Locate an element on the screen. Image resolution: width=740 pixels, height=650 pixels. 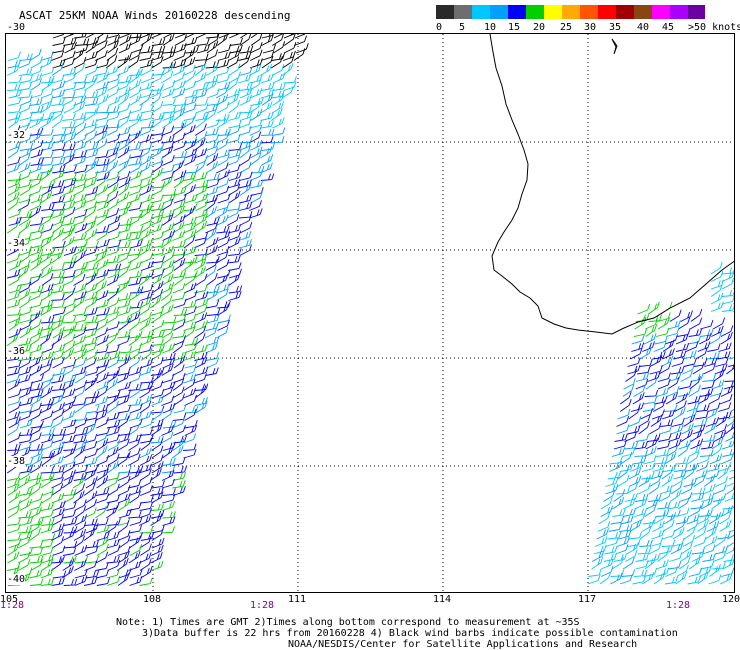
scale-tick-label: >50 knots is located at coordinates (714, 27).